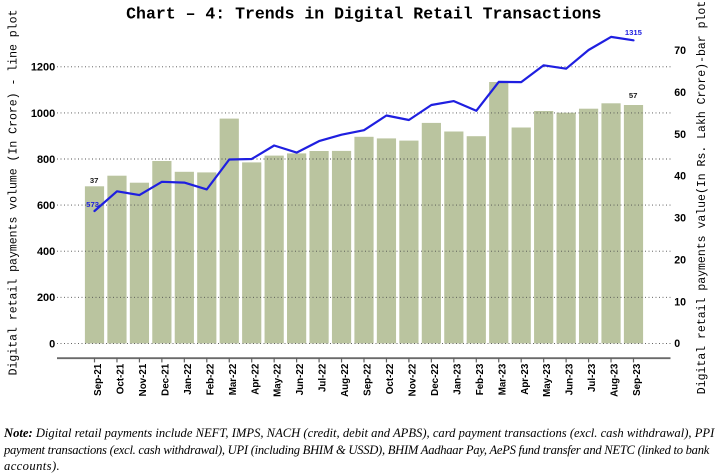 Image resolution: width=726 pixels, height=476 pixels. What do you see at coordinates (233, 379) in the screenshot?
I see `svg-text: Mar-22` at bounding box center [233, 379].